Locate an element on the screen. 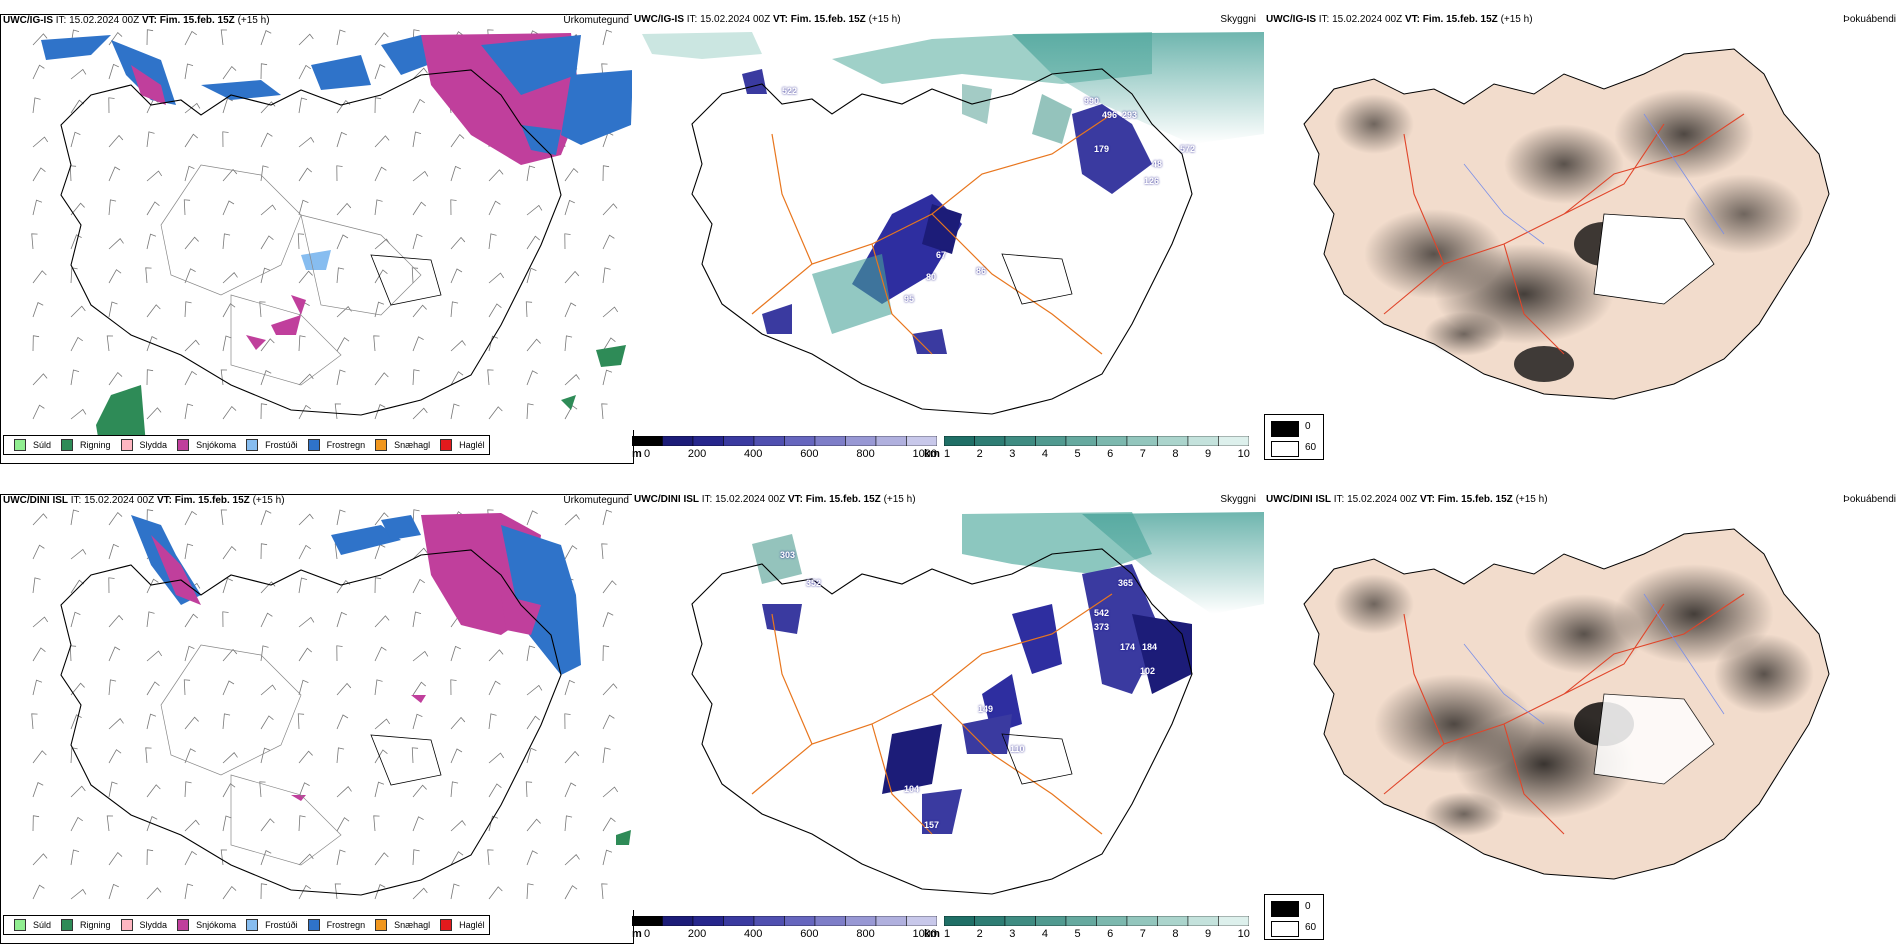  cloud-value: 184 is located at coordinates (1150, 647).